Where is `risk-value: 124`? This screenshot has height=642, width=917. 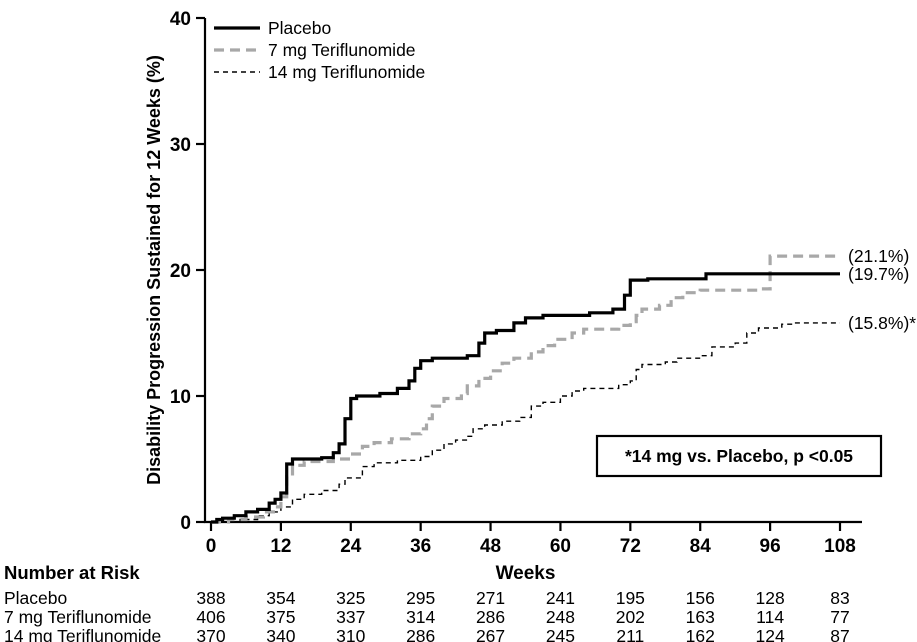 risk-value: 124 is located at coordinates (770, 634).